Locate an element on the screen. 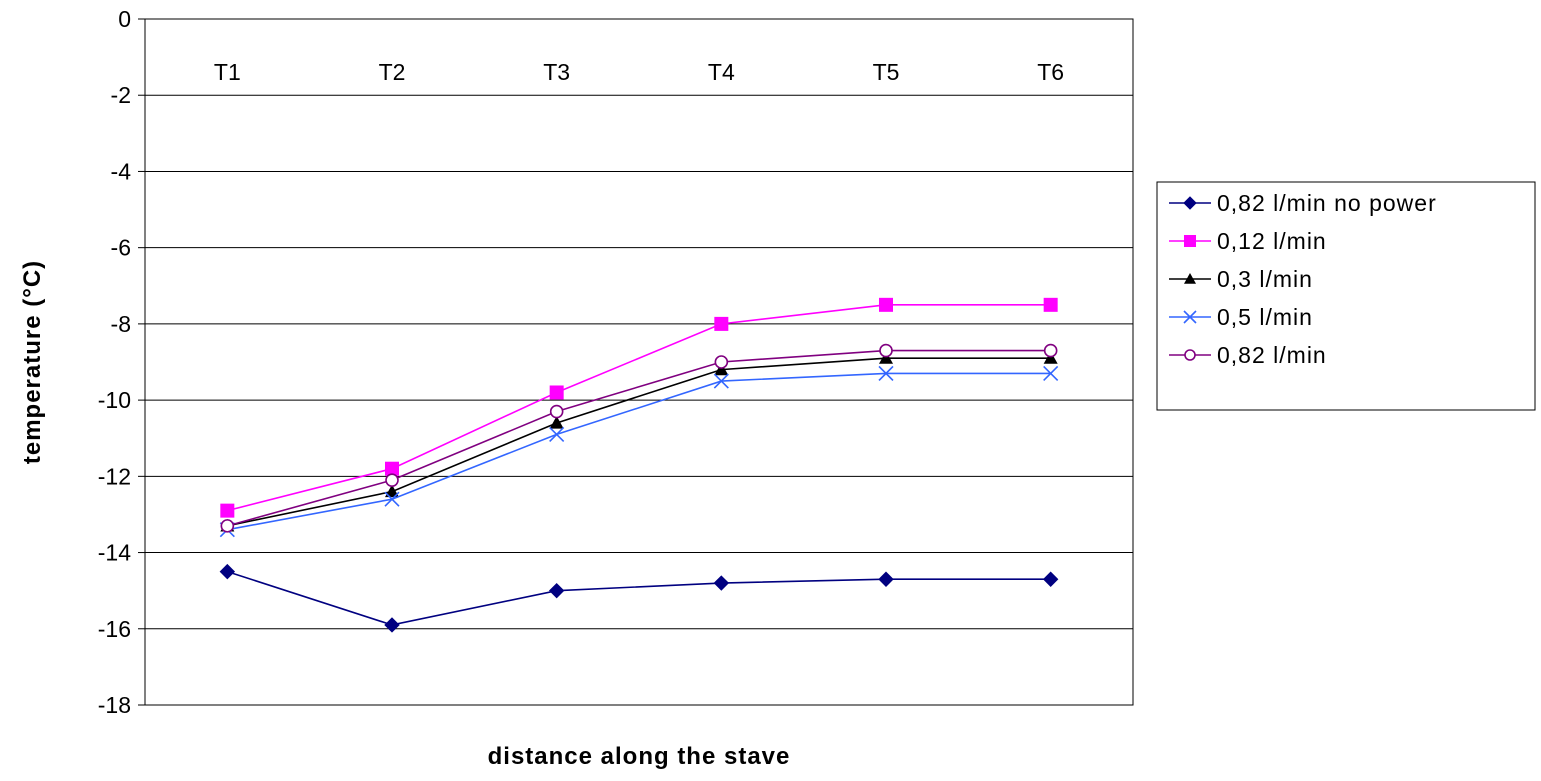 The image size is (1541, 781). y-tick-label: -8 is located at coordinates (121, 324).